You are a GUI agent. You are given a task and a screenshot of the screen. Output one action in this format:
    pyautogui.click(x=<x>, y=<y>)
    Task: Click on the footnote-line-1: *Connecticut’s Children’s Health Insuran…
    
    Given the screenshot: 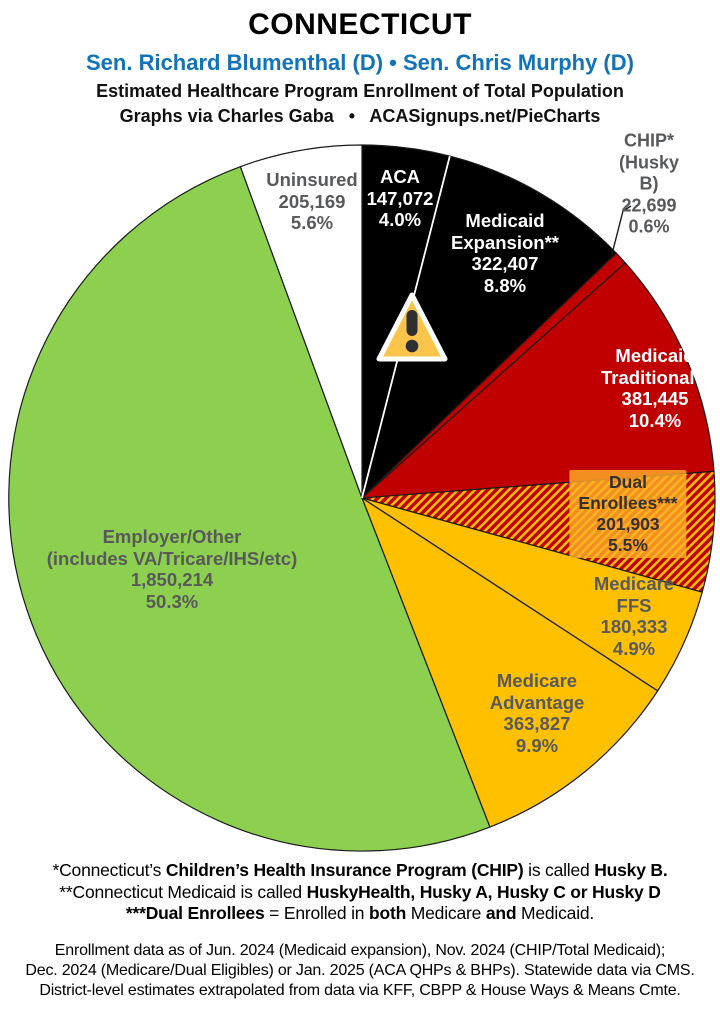 What is the action you would take?
    pyautogui.click(x=360, y=870)
    